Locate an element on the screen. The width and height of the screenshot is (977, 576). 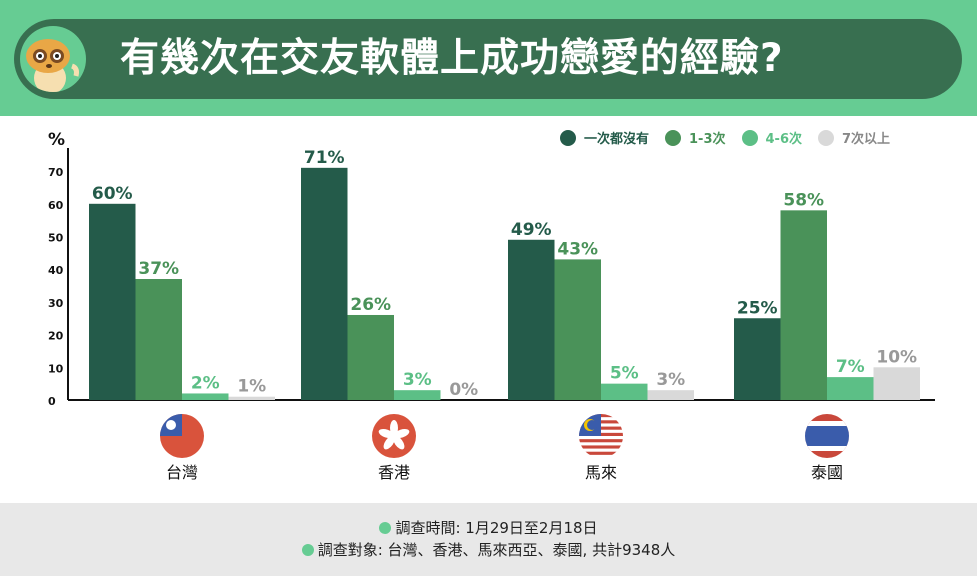
data-label: 26% is located at coordinates (370, 305).